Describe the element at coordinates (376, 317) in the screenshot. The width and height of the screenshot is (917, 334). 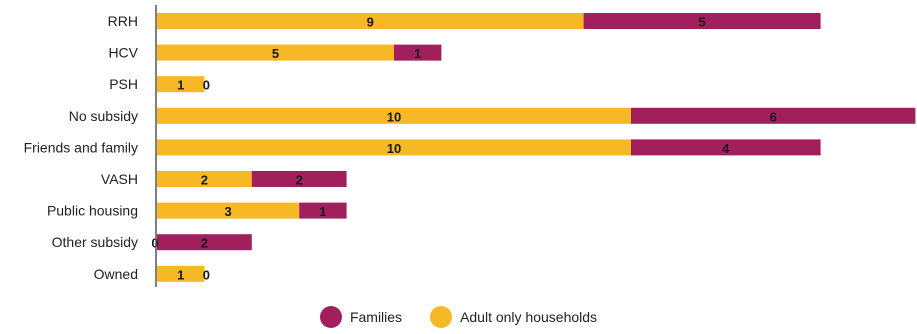
I see `legend-label-families: Families` at that location.